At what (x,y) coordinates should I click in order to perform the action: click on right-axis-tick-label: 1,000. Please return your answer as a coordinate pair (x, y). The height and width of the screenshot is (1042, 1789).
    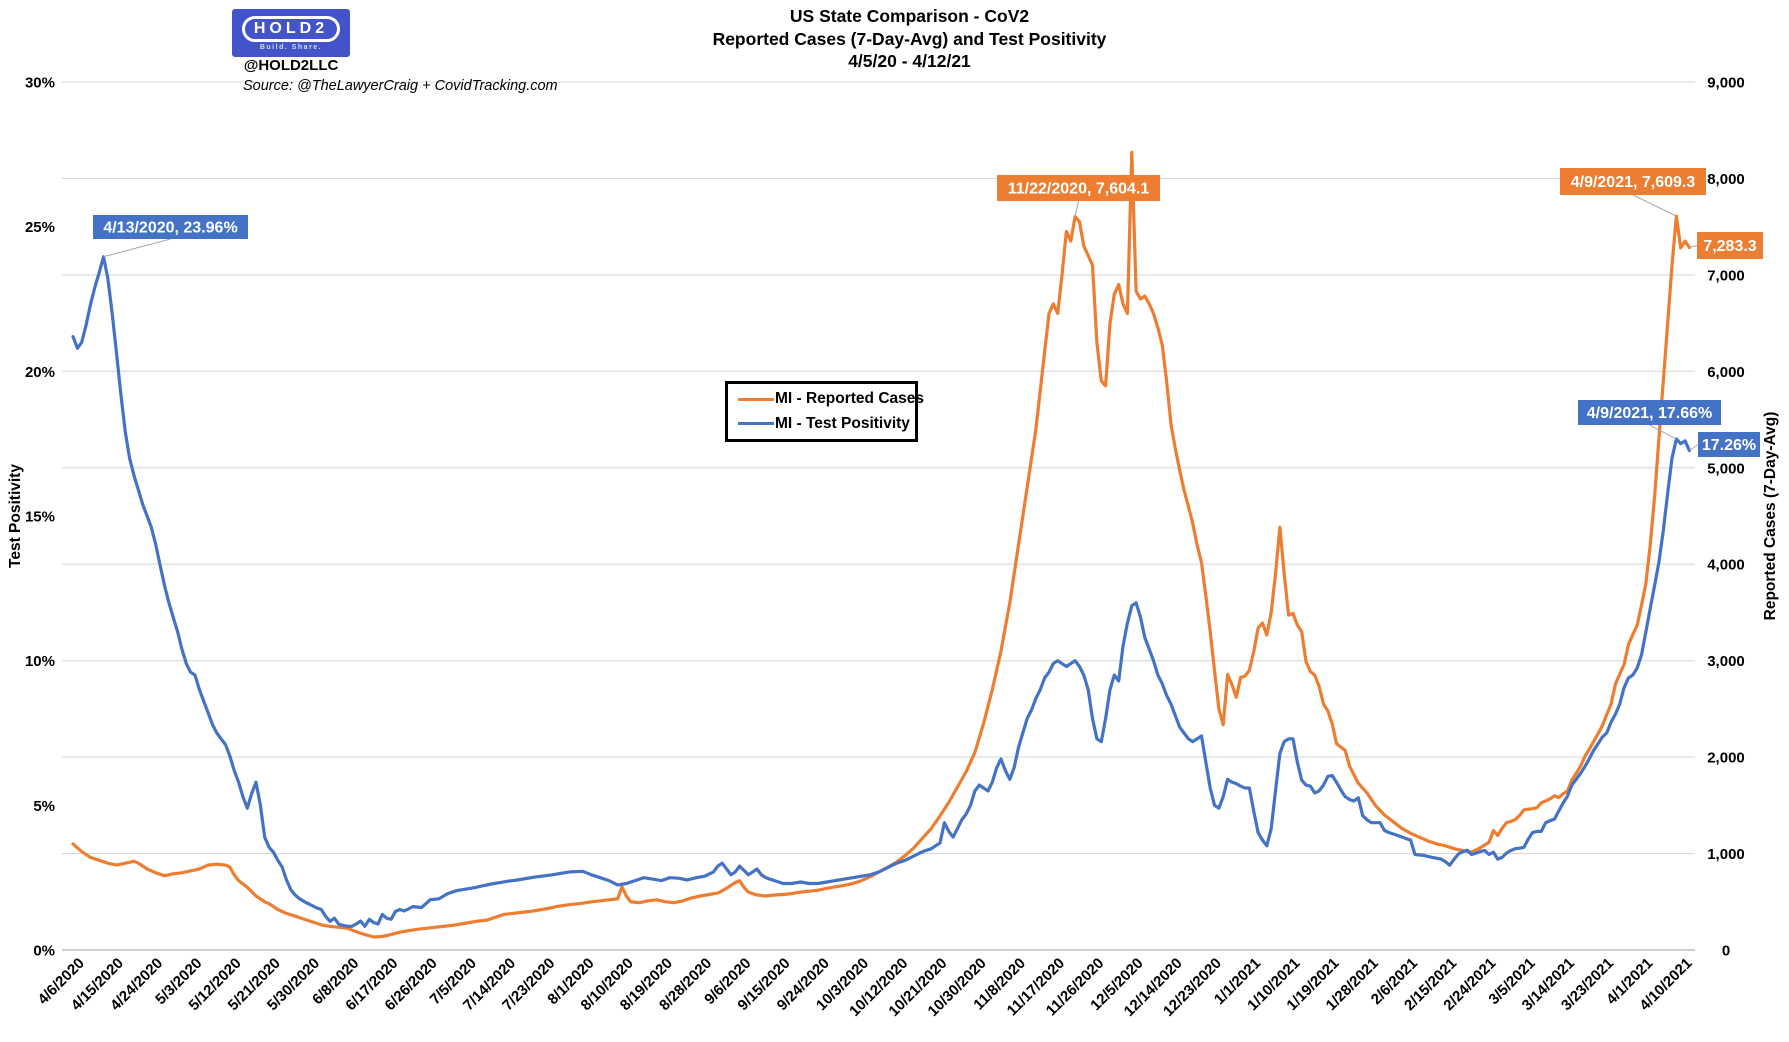
    Looking at the image, I should click on (1726, 854).